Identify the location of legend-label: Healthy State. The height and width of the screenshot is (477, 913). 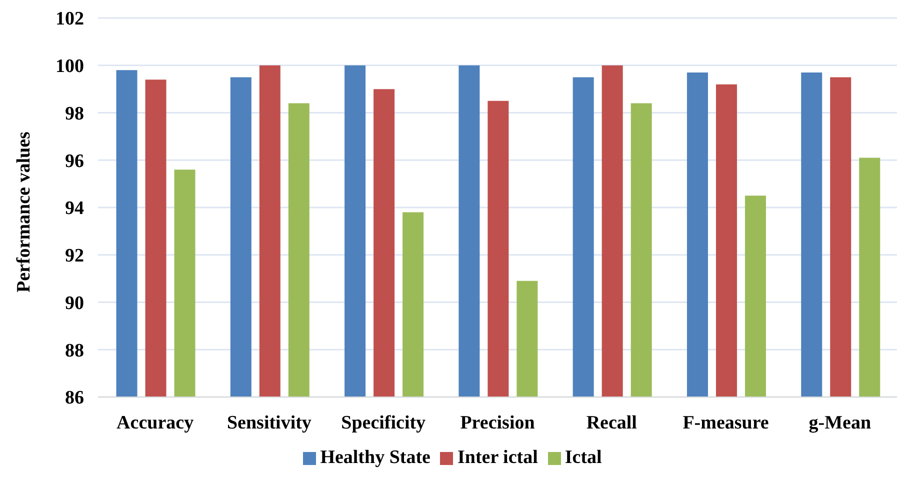
(375, 457).